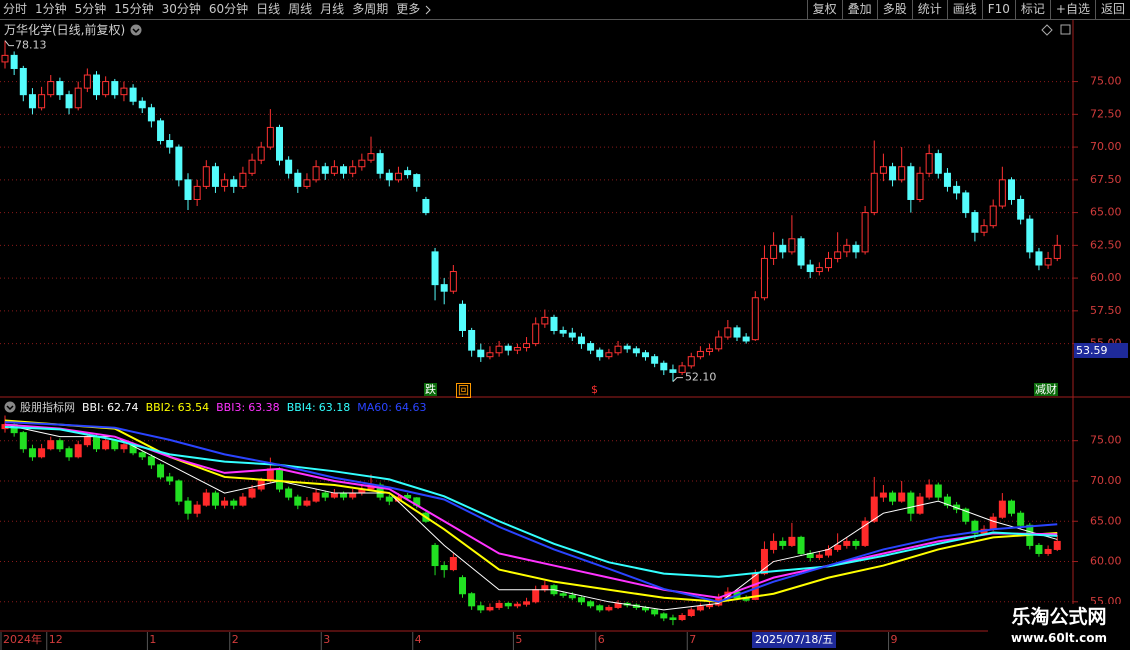  I want to click on period-tab: 周线, so click(300, 9).